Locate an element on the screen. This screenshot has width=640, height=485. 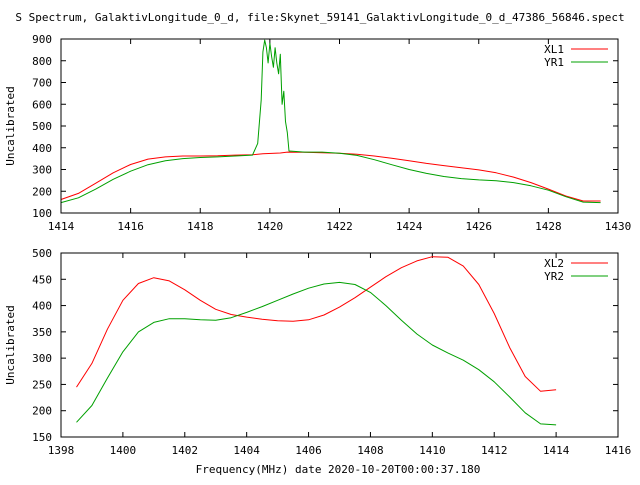
y-tick-label: 700 is located at coordinates (42, 83).